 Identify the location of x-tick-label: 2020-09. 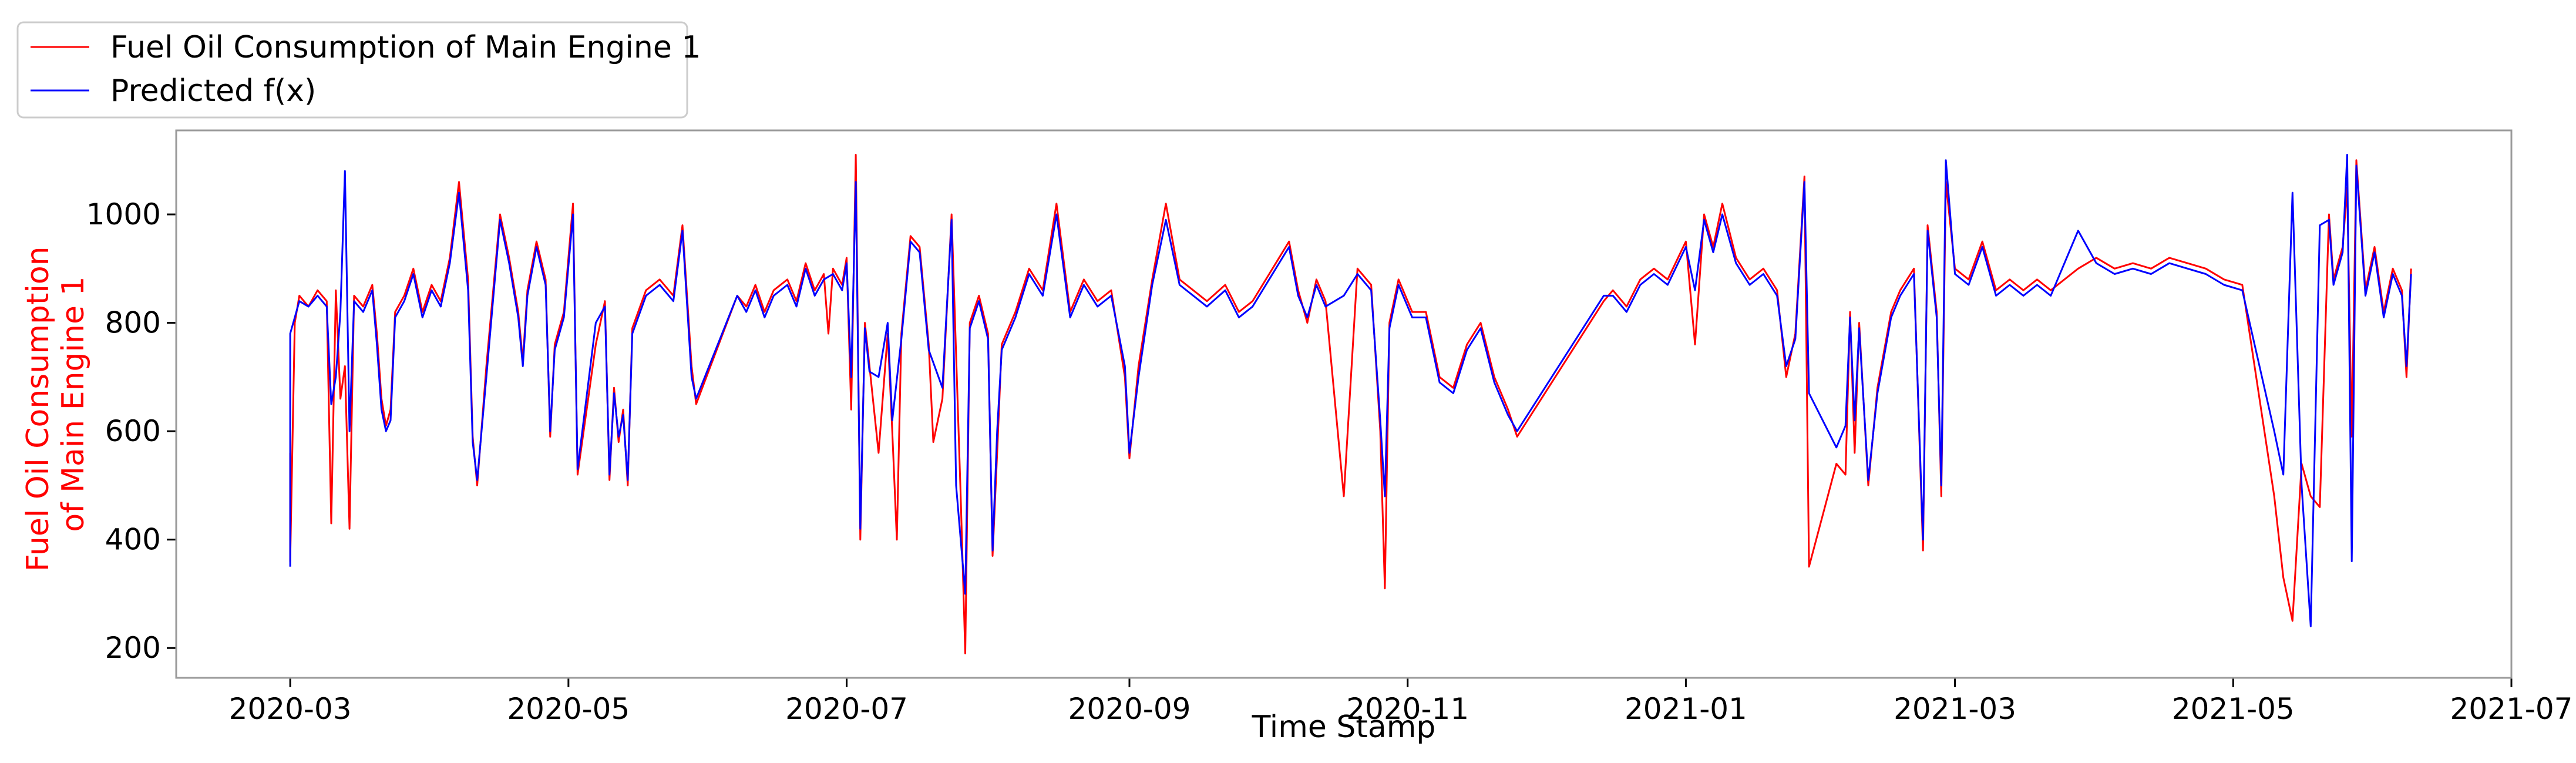
(1129, 709).